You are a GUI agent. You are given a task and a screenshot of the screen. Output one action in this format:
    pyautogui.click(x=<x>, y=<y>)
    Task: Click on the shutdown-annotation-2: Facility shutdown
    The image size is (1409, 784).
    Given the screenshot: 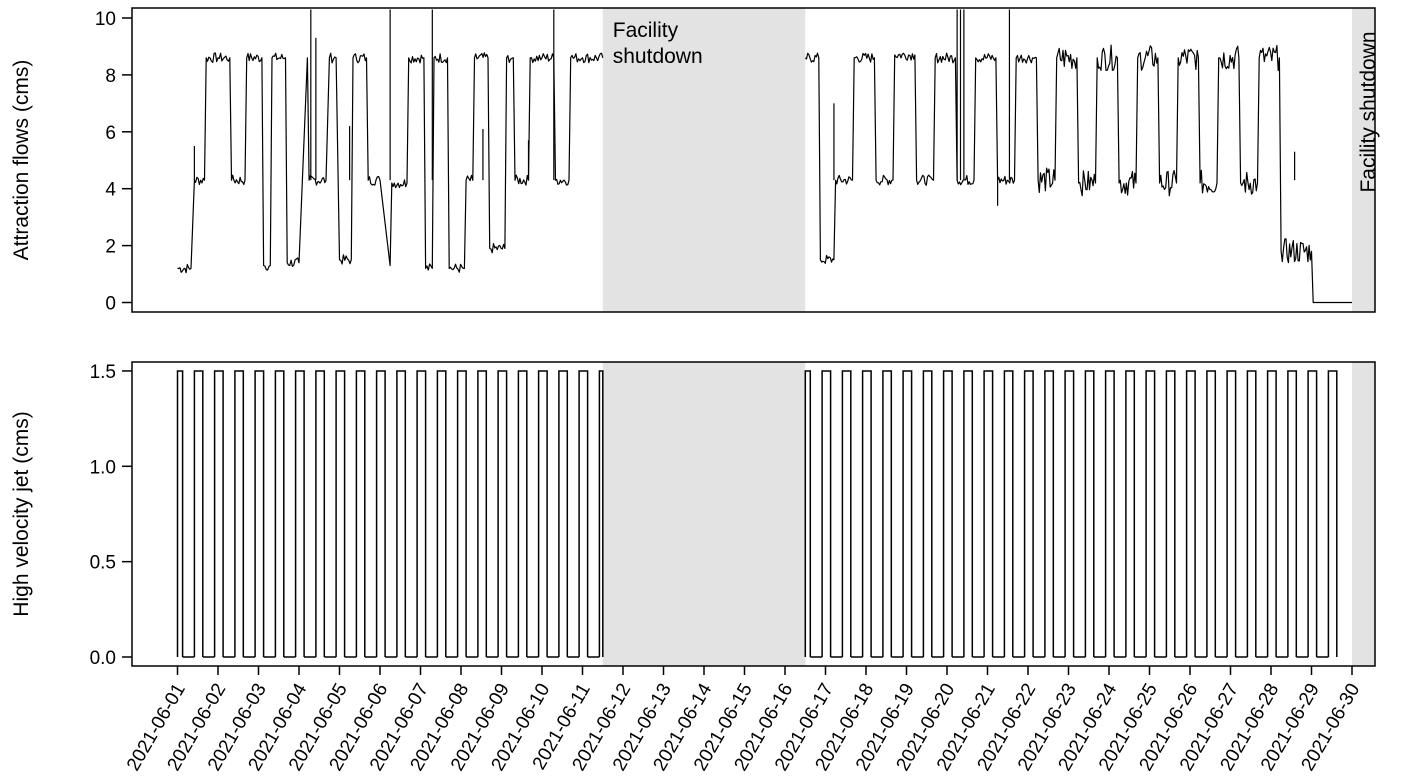 What is the action you would take?
    pyautogui.click(x=1368, y=111)
    